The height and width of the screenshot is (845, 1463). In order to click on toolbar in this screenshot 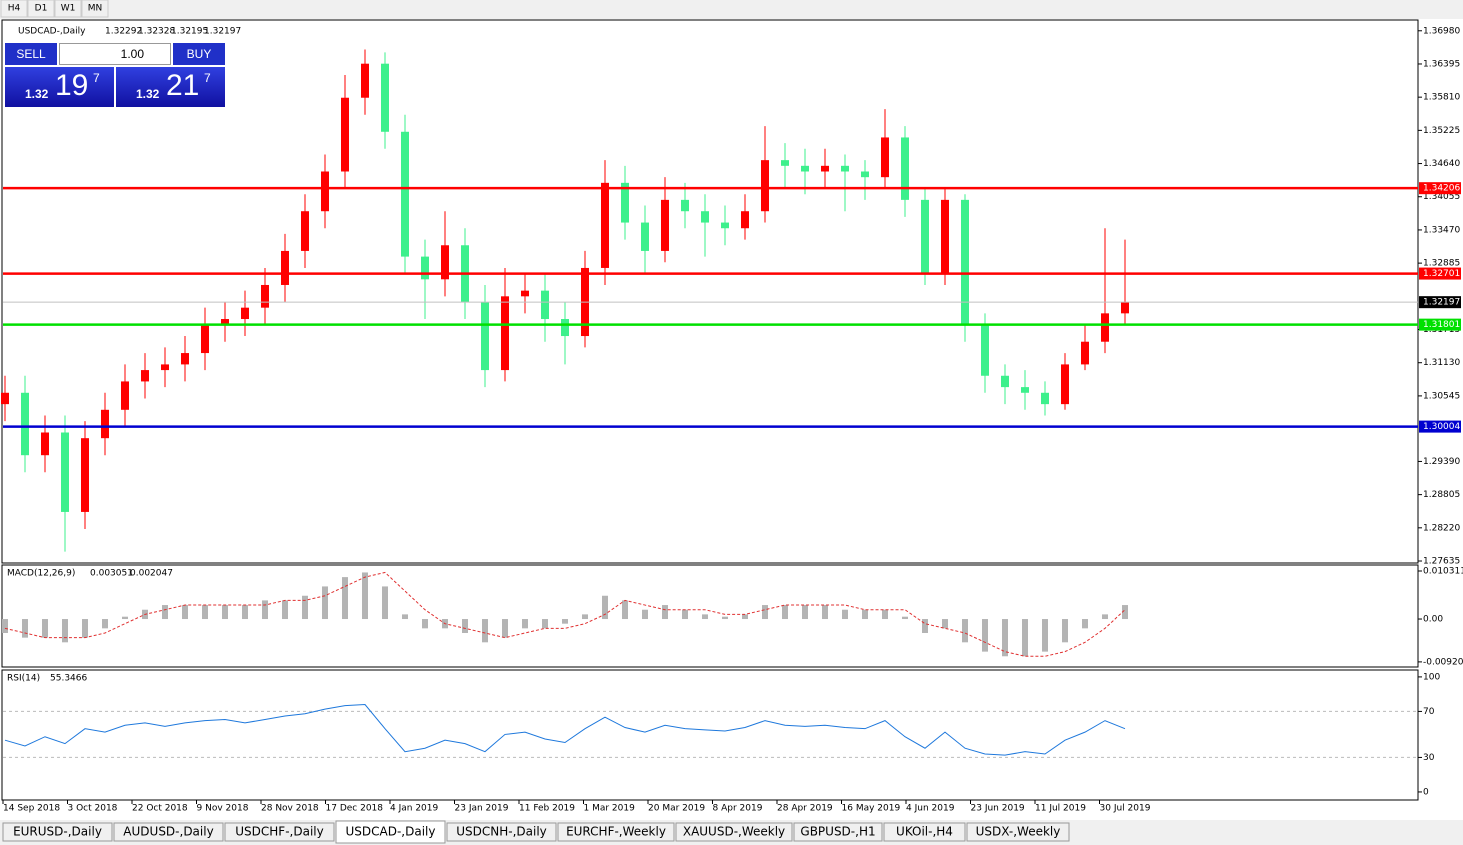, I will do `click(731, 9)`.